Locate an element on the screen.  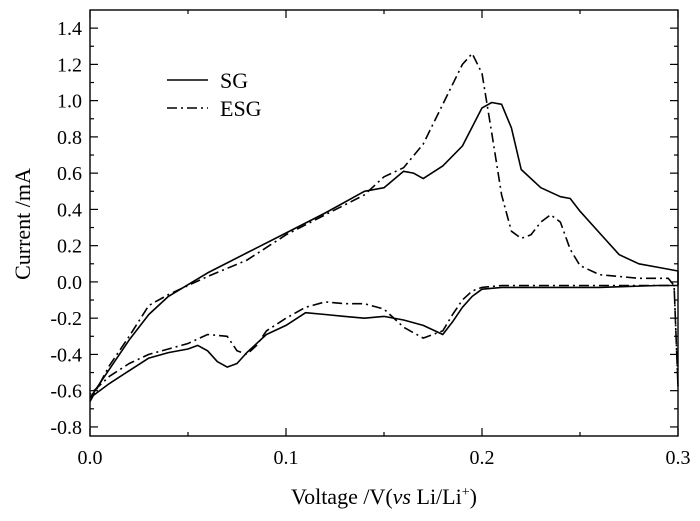
x-axis-label: Voltage /V(vs Li/Li+) is located at coordinates (384, 496).